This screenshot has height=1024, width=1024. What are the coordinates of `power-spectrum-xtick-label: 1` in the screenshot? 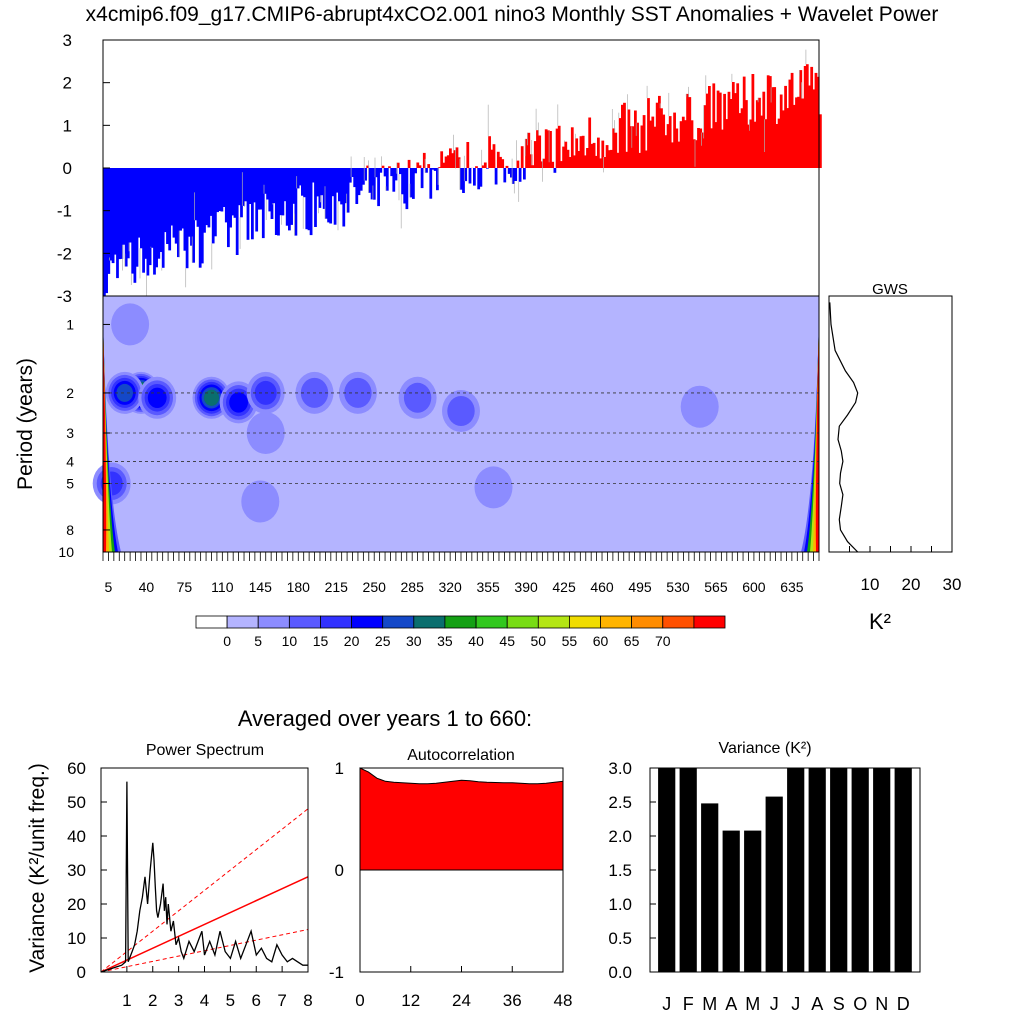 It's located at (126, 1000).